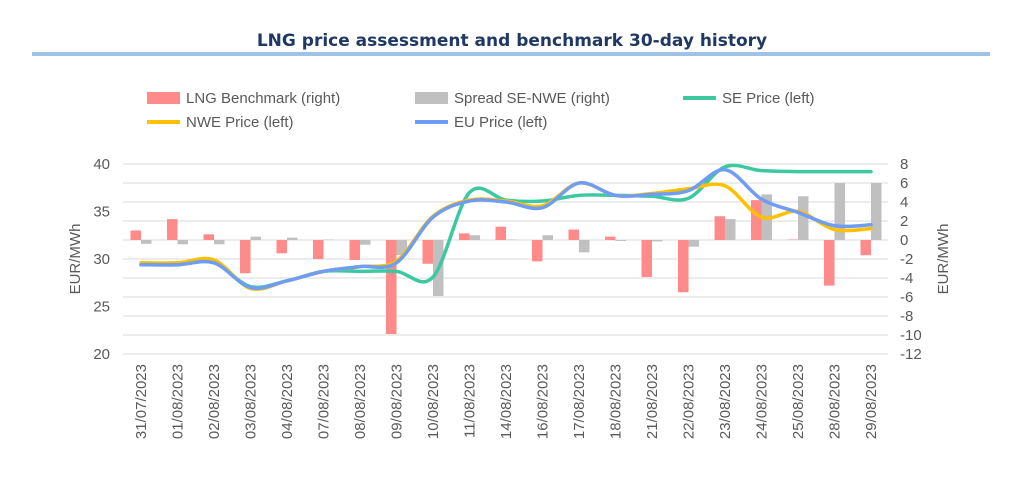 The width and height of the screenshot is (1024, 485). What do you see at coordinates (287, 401) in the screenshot?
I see `x-tick-label: 04/08/2023` at bounding box center [287, 401].